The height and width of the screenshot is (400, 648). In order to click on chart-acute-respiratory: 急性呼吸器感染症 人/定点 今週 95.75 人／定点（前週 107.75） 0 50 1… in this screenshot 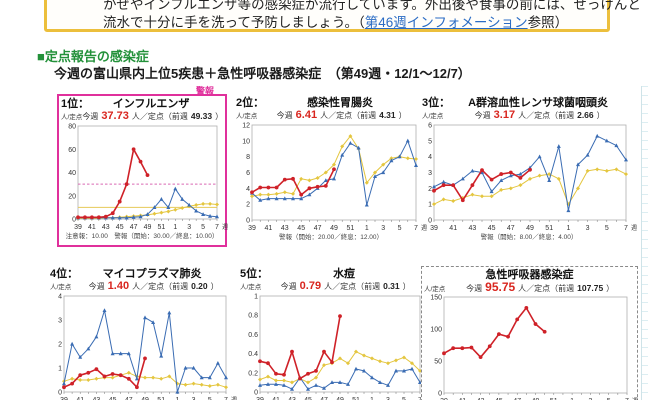, I will do `click(529, 333)`.